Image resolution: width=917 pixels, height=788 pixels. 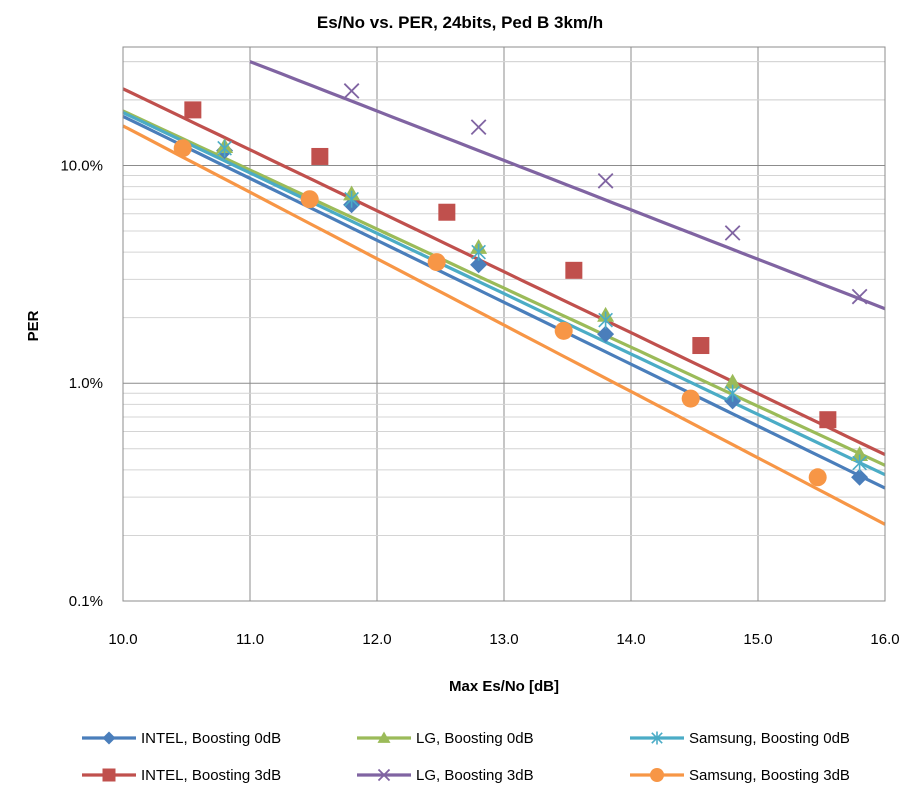 I want to click on legend-label: LG, Boosting 3dB, so click(x=475, y=775).